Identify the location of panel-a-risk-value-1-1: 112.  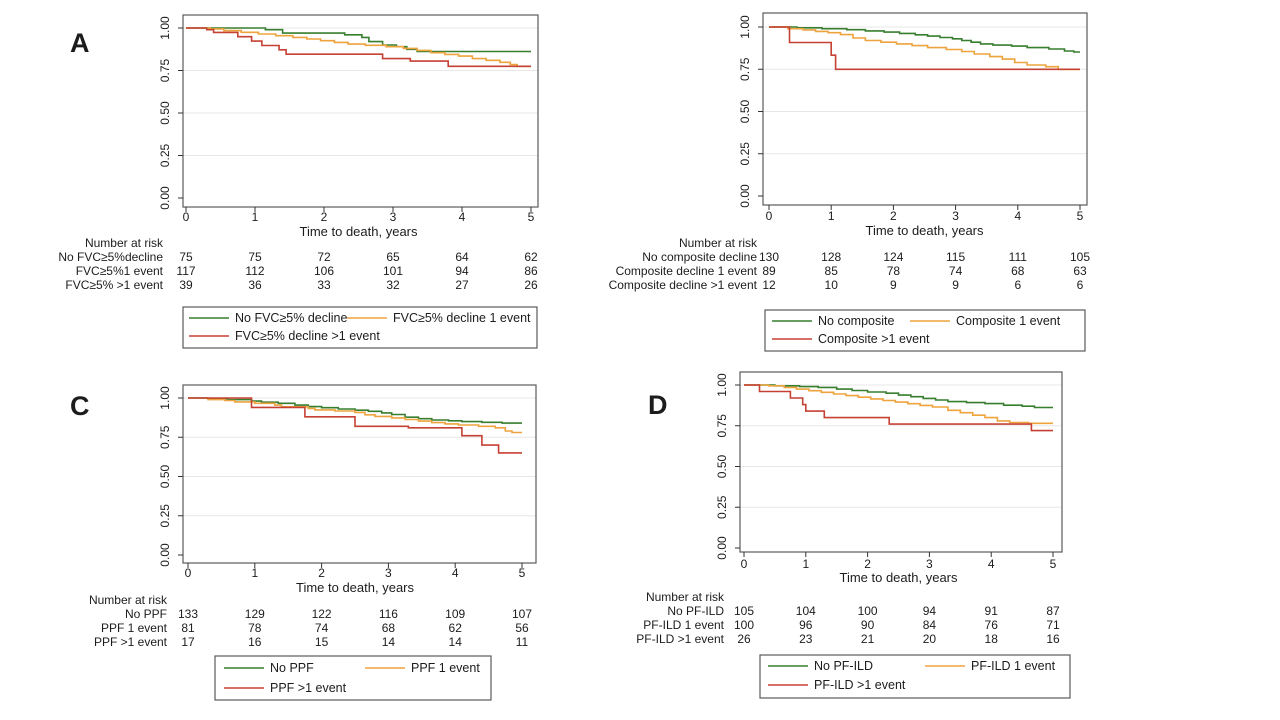
(254, 271).